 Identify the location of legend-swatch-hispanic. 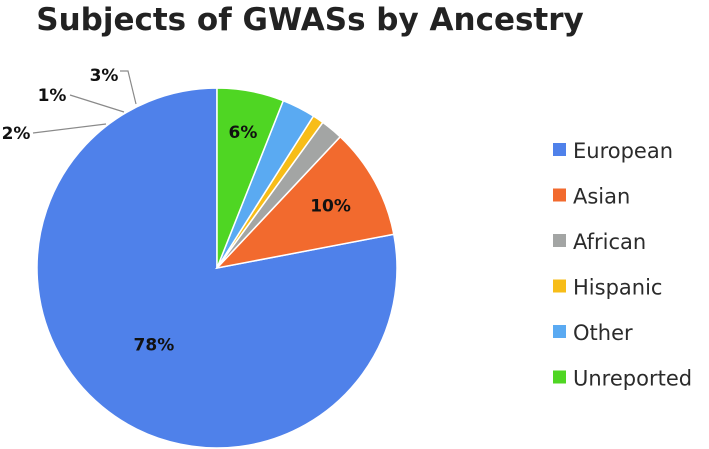
(559, 286).